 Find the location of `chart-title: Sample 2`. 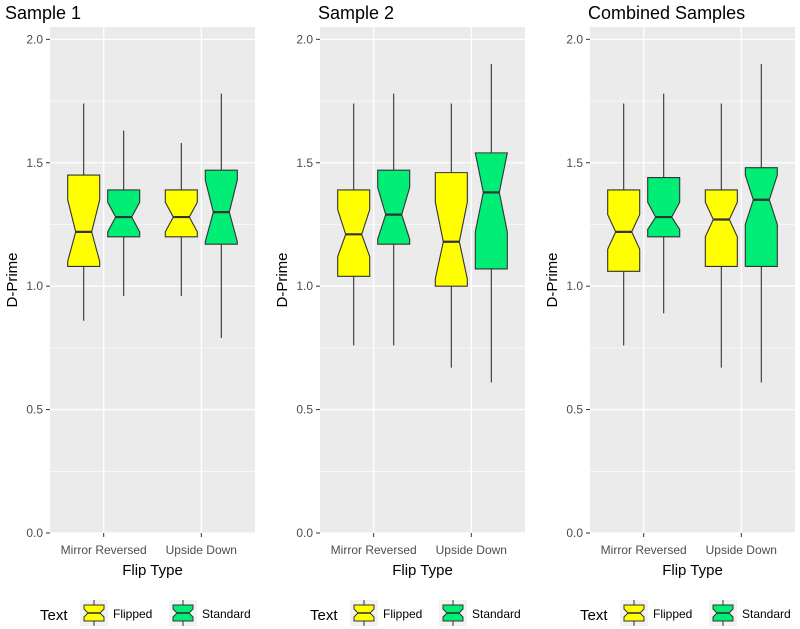

chart-title: Sample 2 is located at coordinates (356, 13).